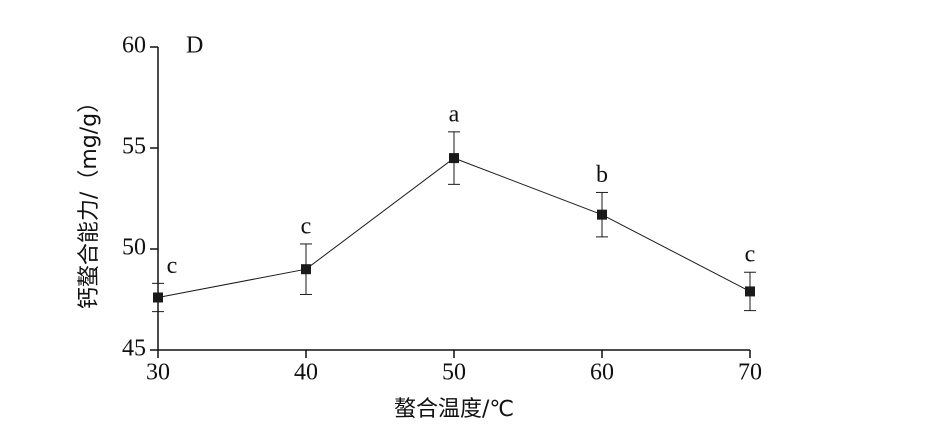  What do you see at coordinates (134, 46) in the screenshot?
I see `y-tick-label: 60` at bounding box center [134, 46].